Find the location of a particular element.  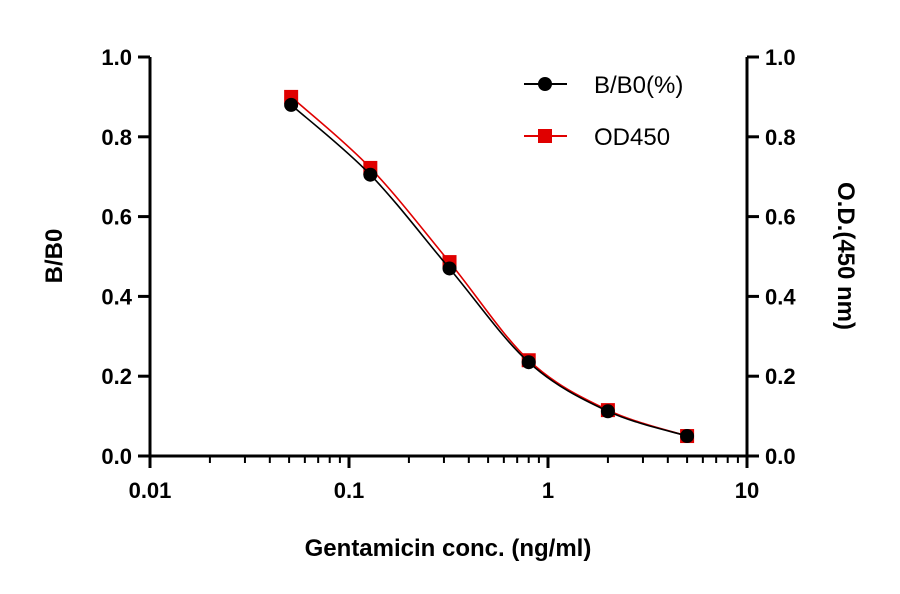

y-tick-label: 0.4 is located at coordinates (116, 296).